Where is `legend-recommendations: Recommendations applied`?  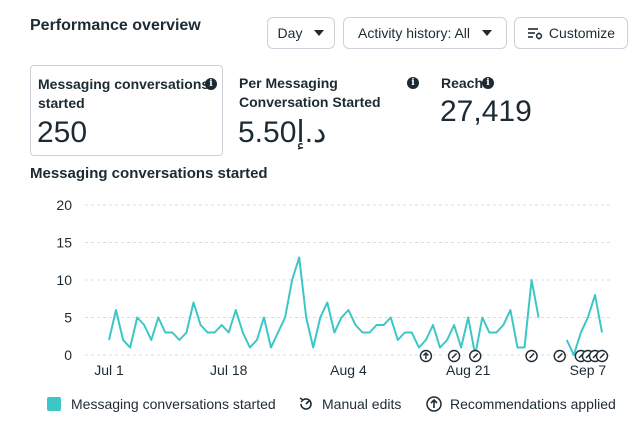
legend-recommendations: Recommendations applied is located at coordinates (521, 404).